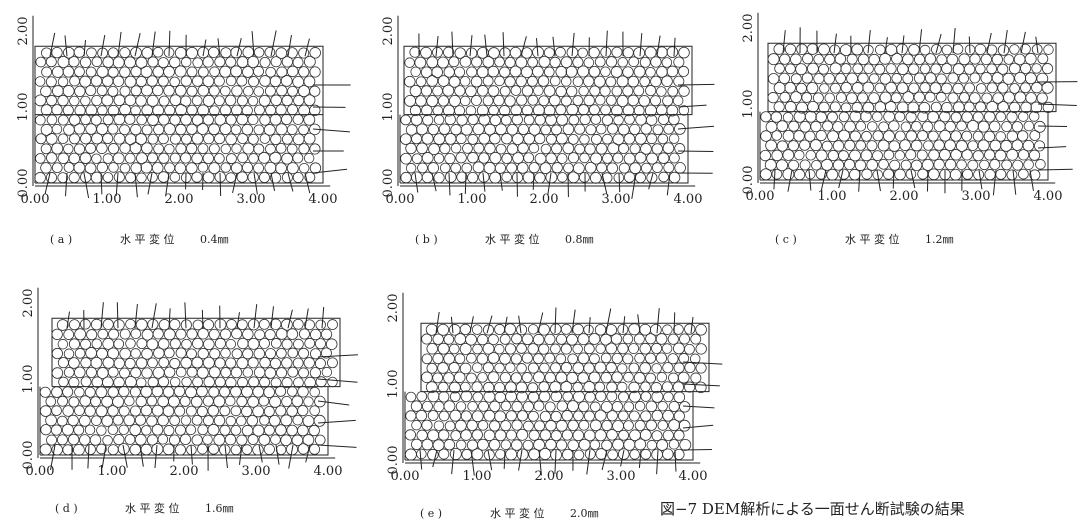  Describe the element at coordinates (393, 308) in the screenshot. I see `y-tick-label: 2.00` at that location.